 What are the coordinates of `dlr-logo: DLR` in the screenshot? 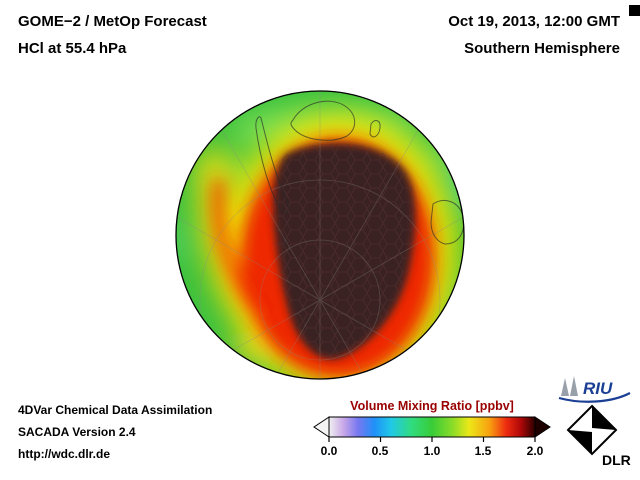 It's located at (598, 436).